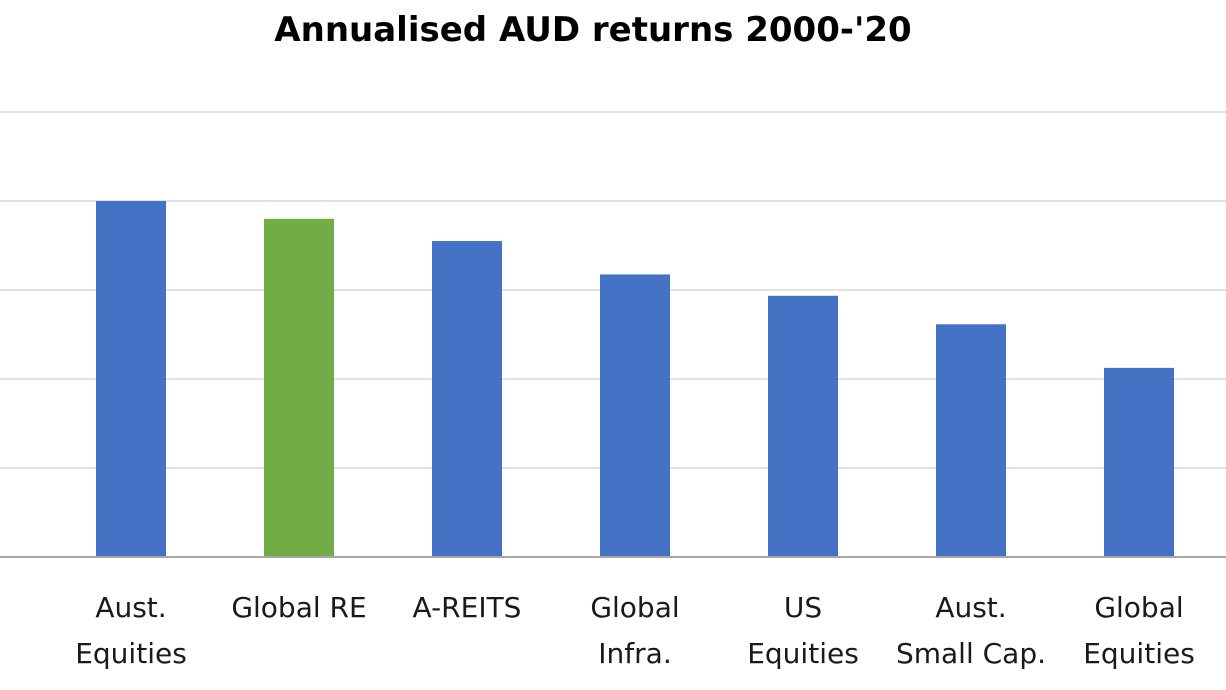 The height and width of the screenshot is (690, 1226). What do you see at coordinates (467, 607) in the screenshot?
I see `category-label: A-REITS` at bounding box center [467, 607].